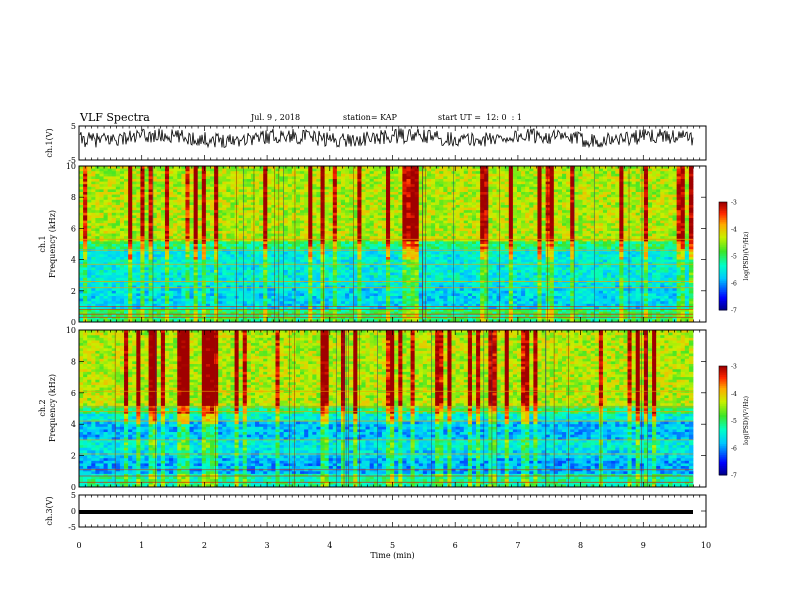 The height and width of the screenshot is (612, 792). Describe the element at coordinates (49, 510) in the screenshot. I see `ch3-voltage-axis-title: ch.3(V)` at that location.